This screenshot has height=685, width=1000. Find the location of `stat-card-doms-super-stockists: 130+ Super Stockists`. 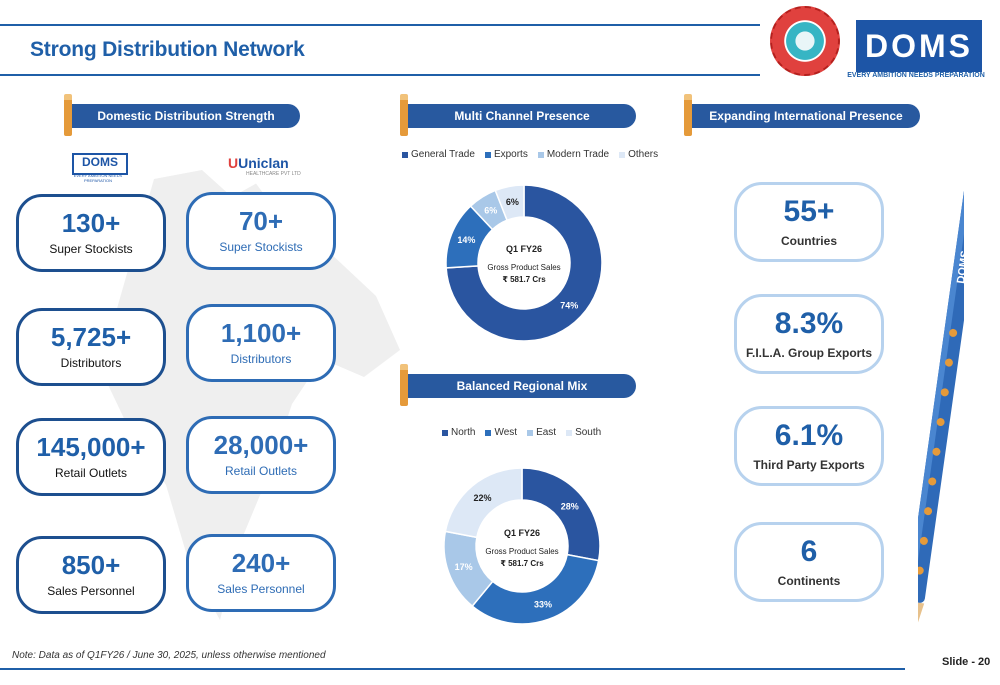

stat-card-doms-super-stockists: 130+ Super Stockists is located at coordinates (91, 233).